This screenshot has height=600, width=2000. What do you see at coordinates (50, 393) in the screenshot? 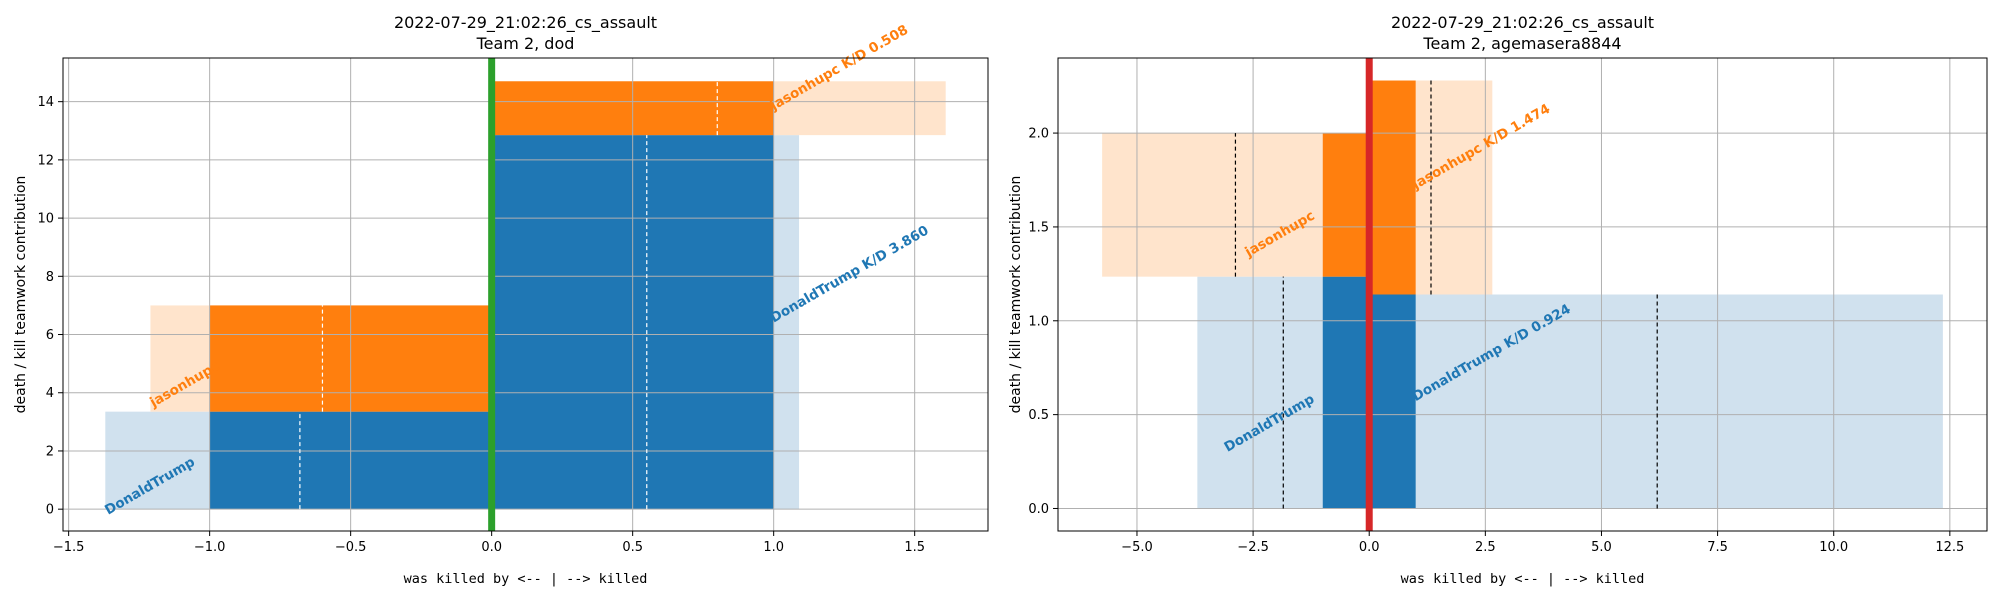
I see `y-tick-label: 4` at bounding box center [50, 393].